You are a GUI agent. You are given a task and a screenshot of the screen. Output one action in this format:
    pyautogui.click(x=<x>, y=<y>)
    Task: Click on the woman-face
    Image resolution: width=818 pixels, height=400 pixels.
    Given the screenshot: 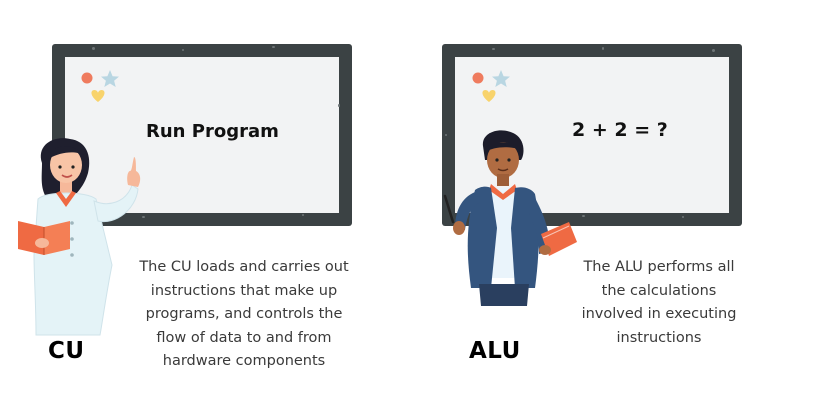 What is the action you would take?
    pyautogui.click(x=66, y=165)
    